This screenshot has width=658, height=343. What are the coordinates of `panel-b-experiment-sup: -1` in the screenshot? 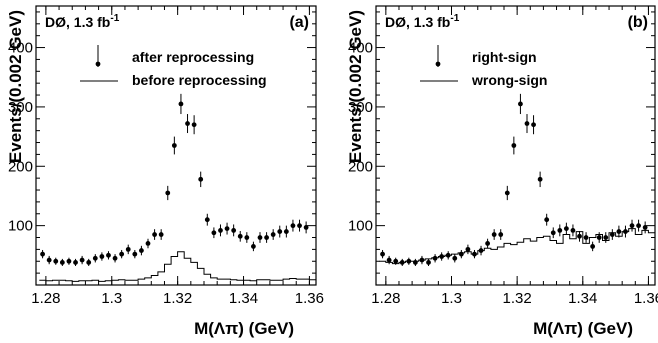 It's located at (454, 18).